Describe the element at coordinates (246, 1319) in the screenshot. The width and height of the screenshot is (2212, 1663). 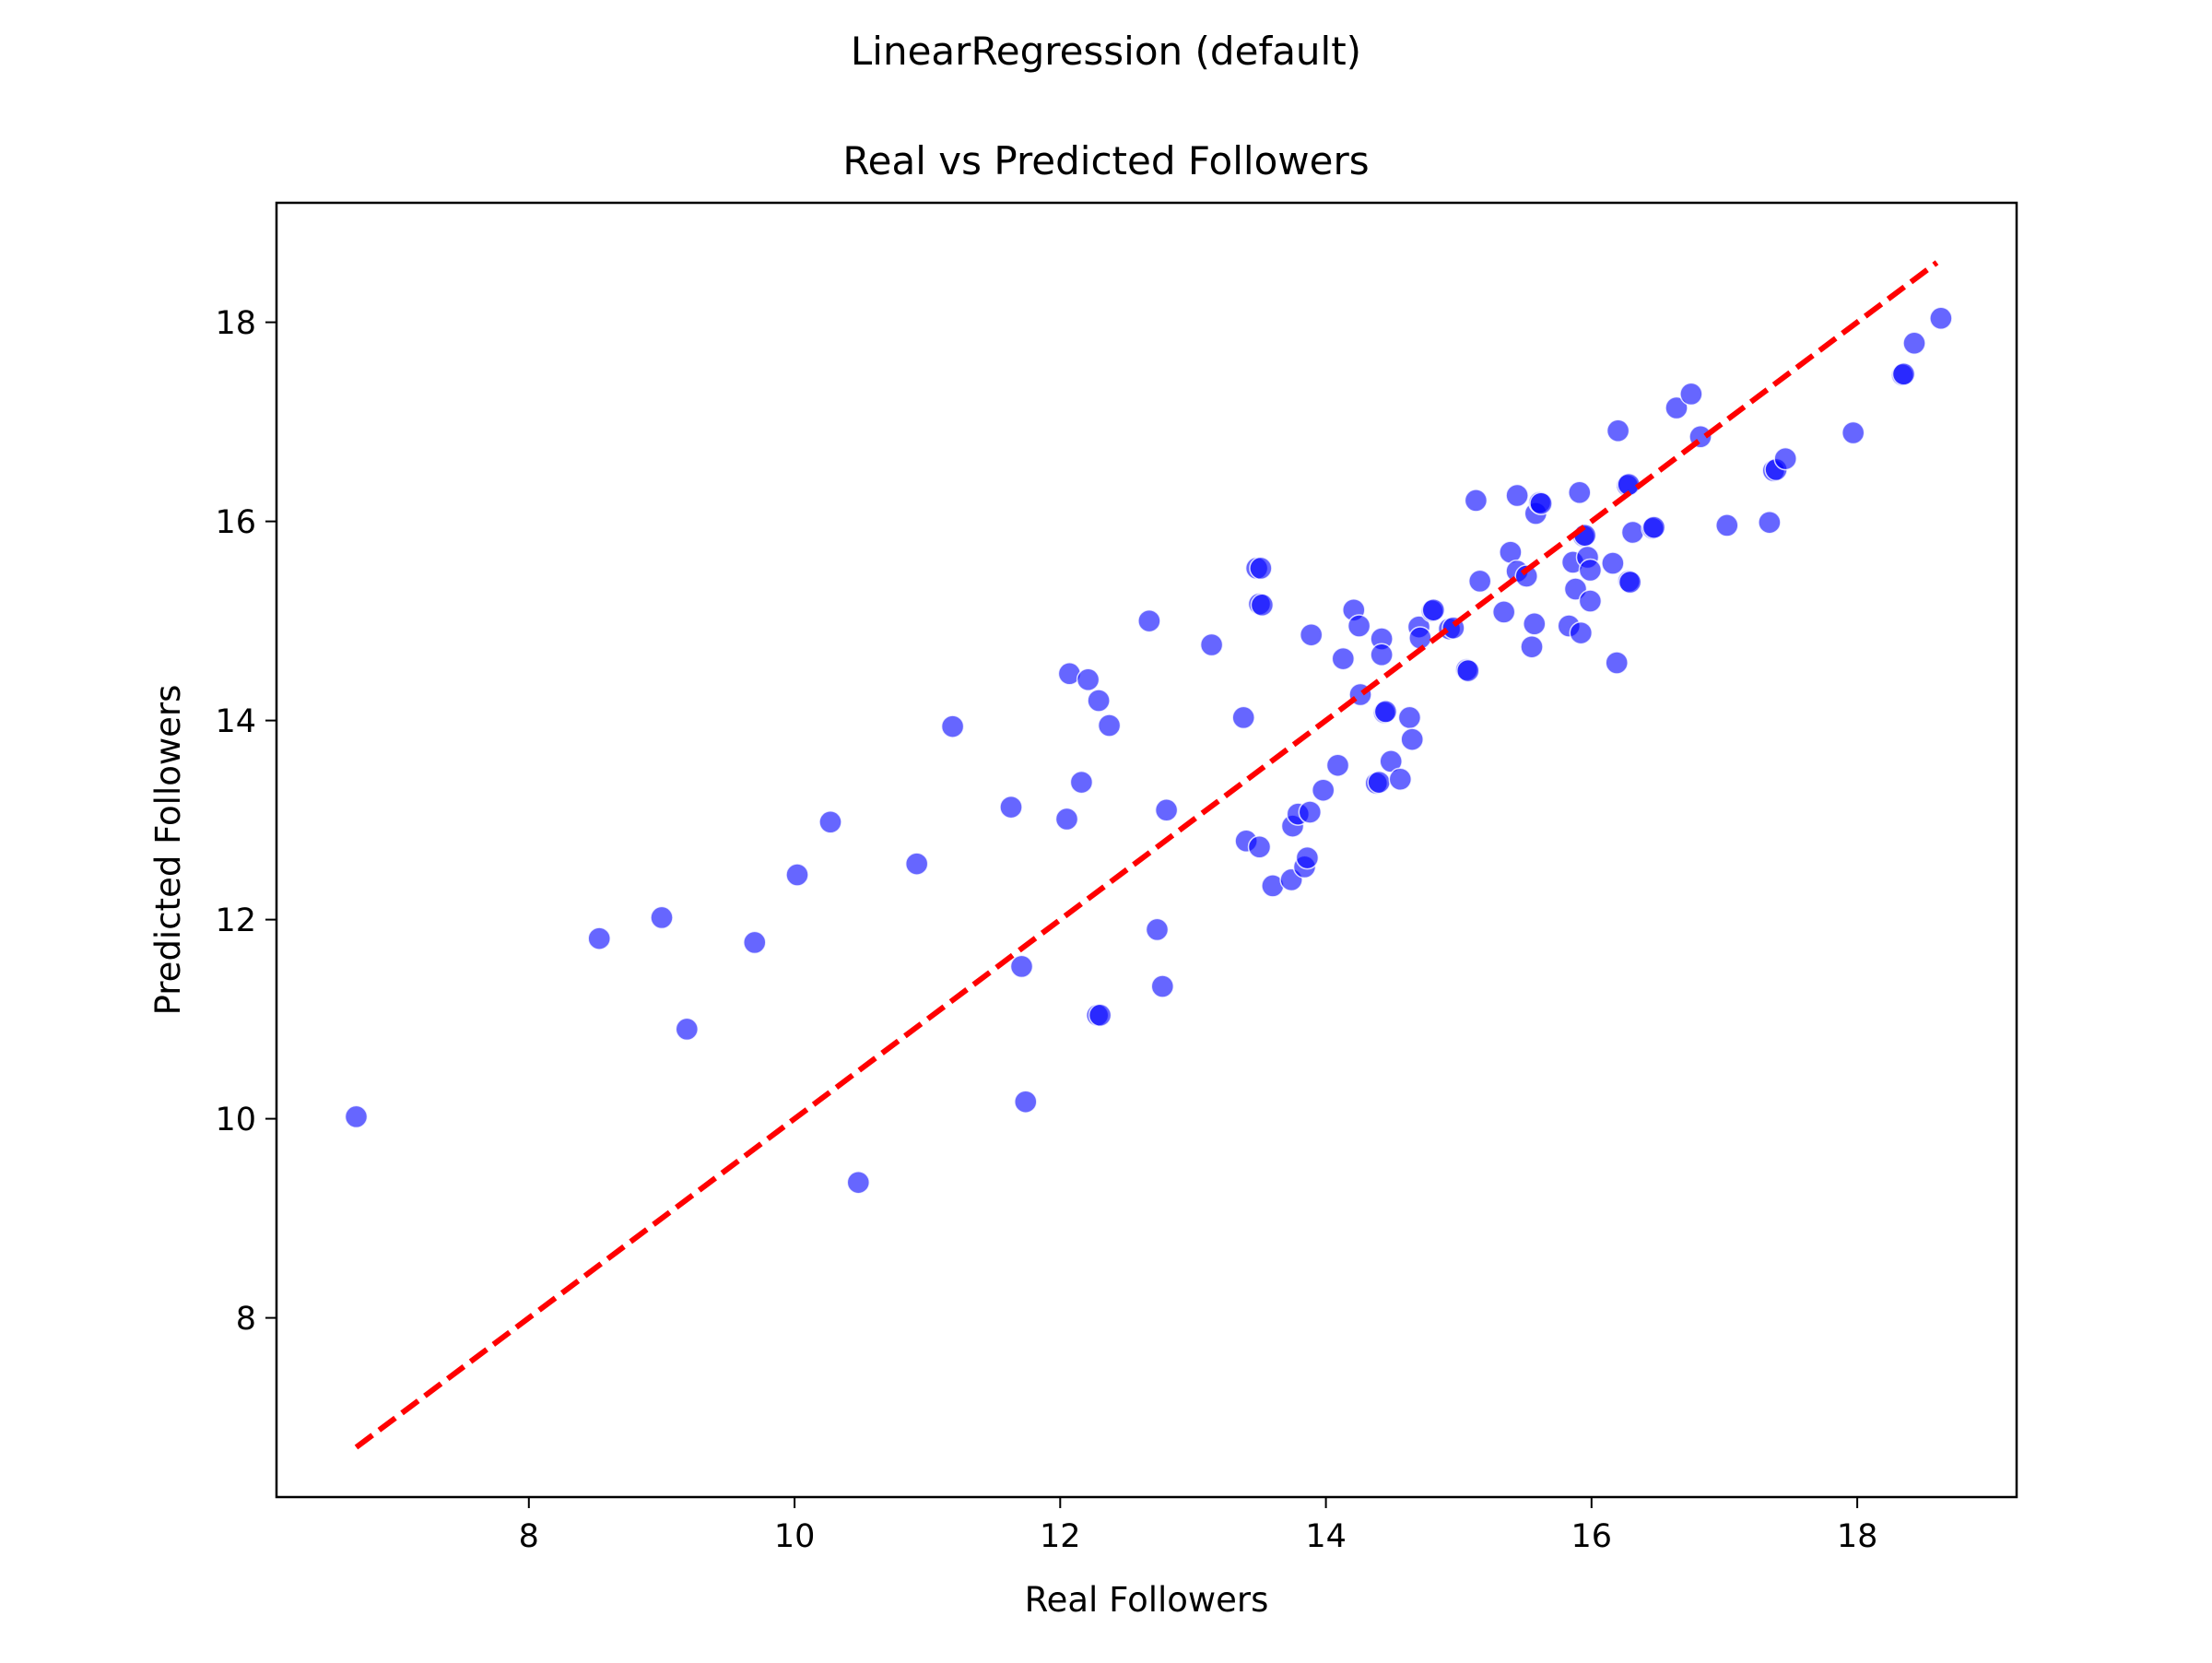
I see `y-tick-label: 8` at that location.